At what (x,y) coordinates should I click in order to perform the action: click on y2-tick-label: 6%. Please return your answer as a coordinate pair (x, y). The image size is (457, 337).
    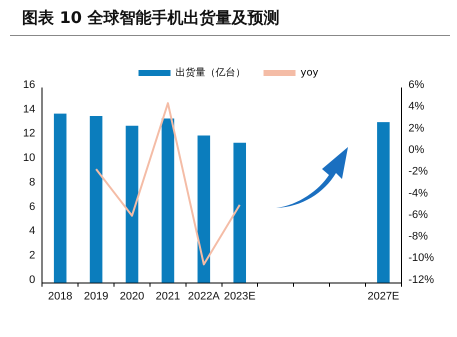
    Looking at the image, I should click on (416, 85).